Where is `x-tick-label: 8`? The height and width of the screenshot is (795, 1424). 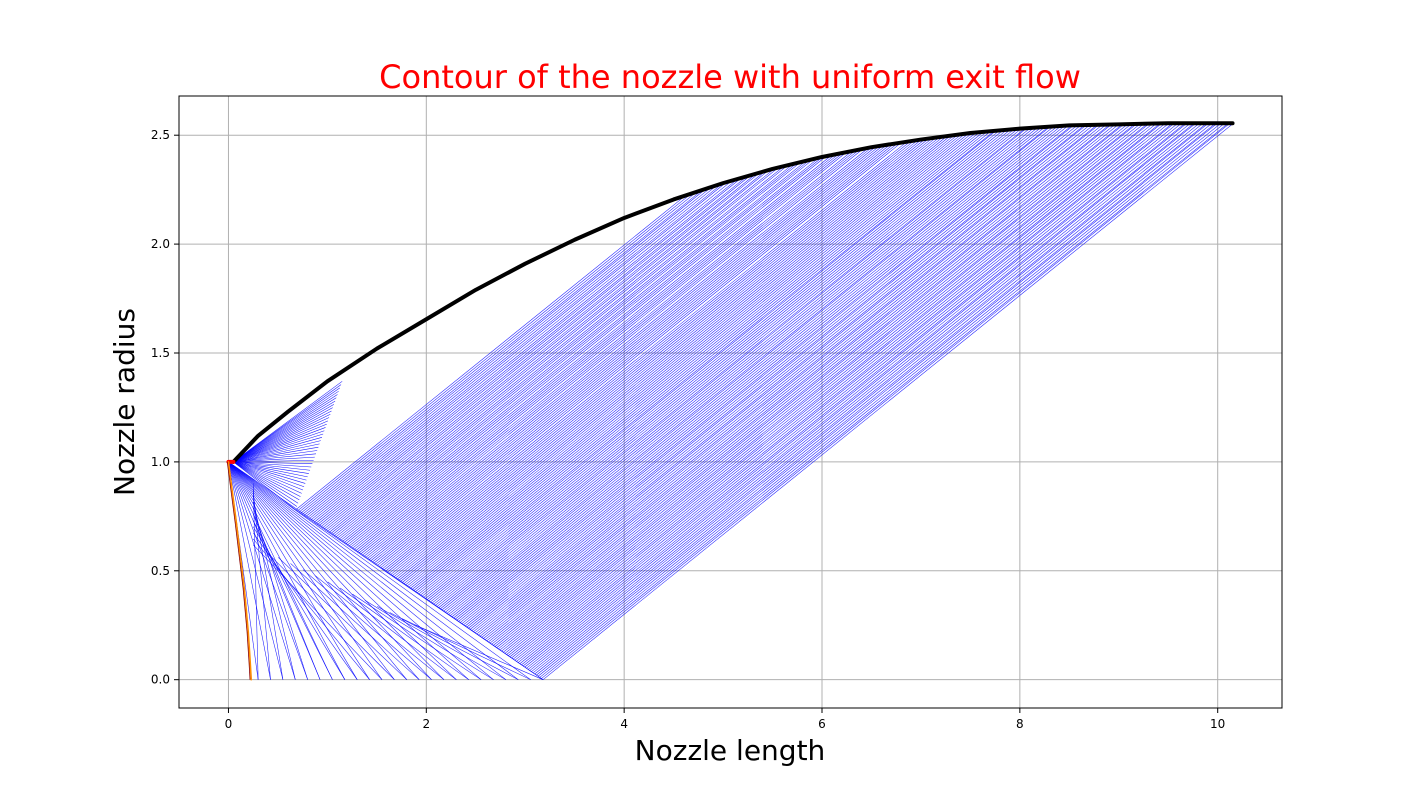 x-tick-label: 8 is located at coordinates (1020, 724).